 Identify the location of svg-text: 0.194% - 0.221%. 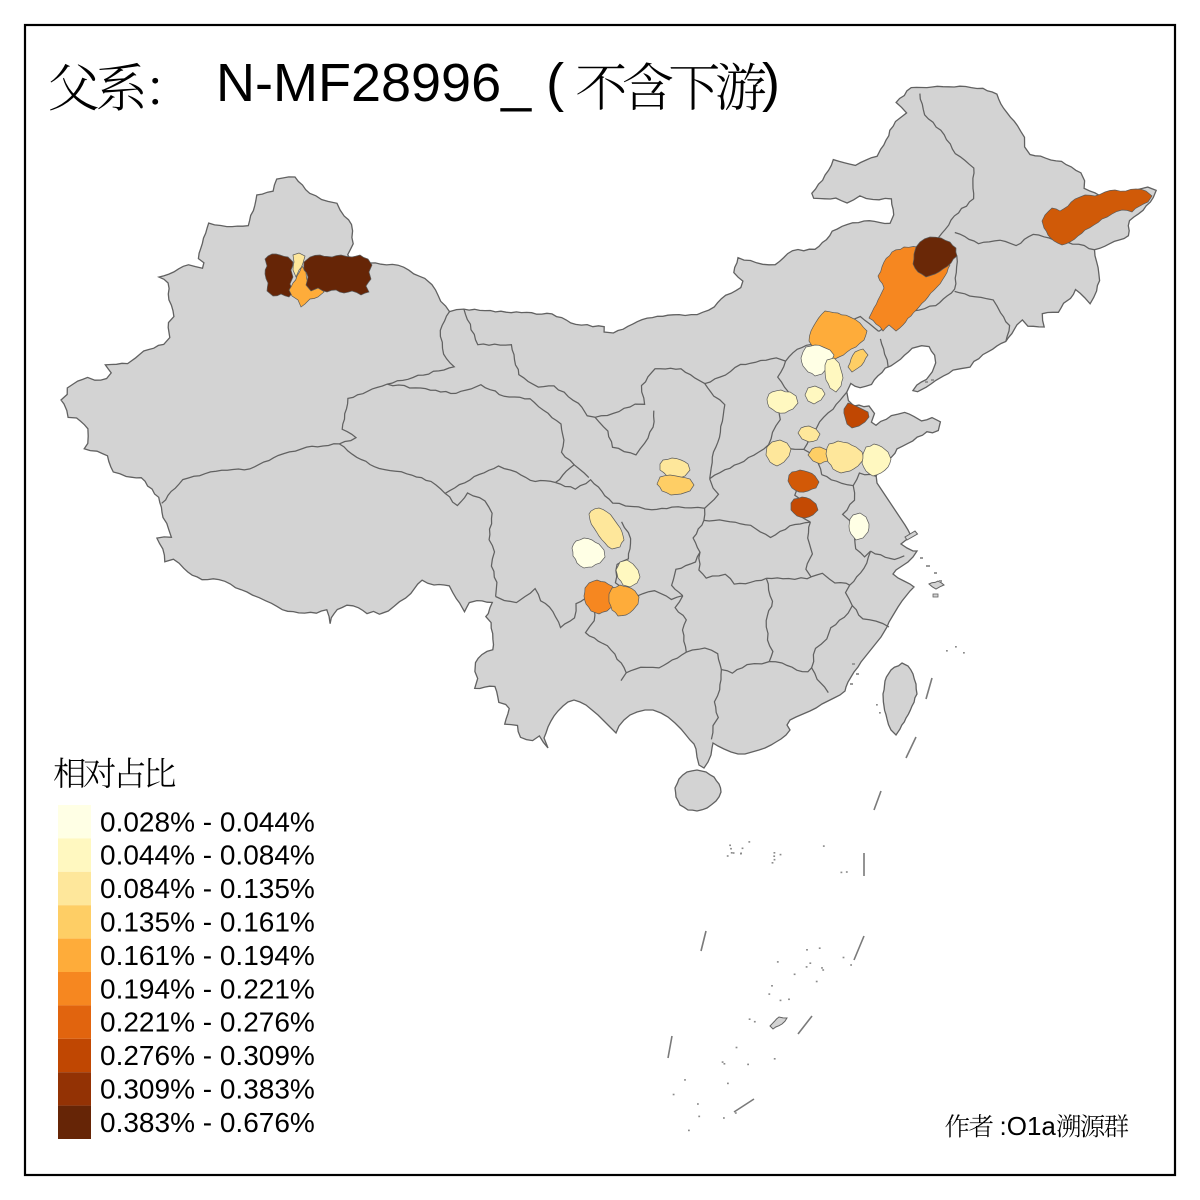
(207, 988).